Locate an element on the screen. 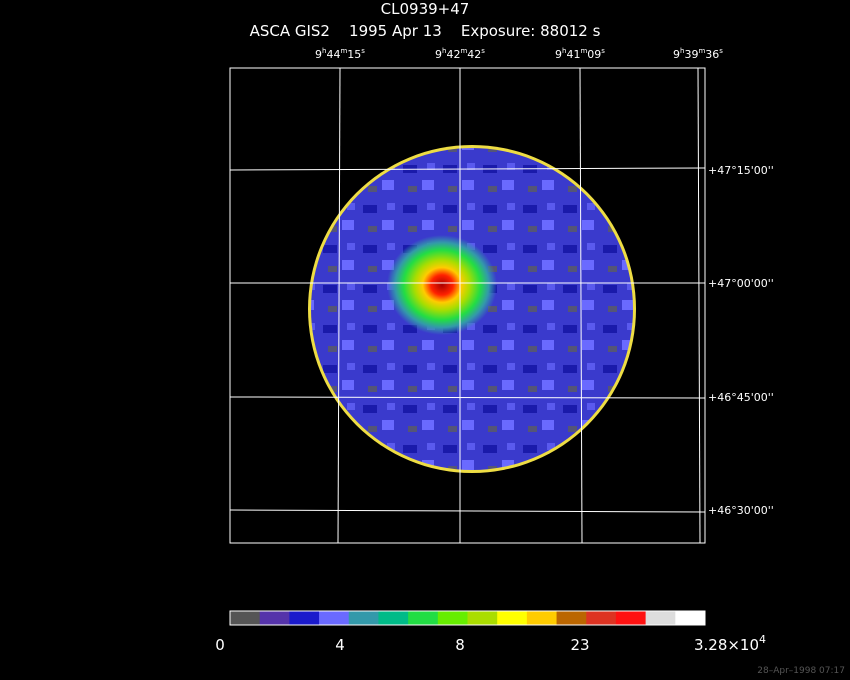 This screenshot has width=850, height=680. colorbar-value: 4 is located at coordinates (340, 645).